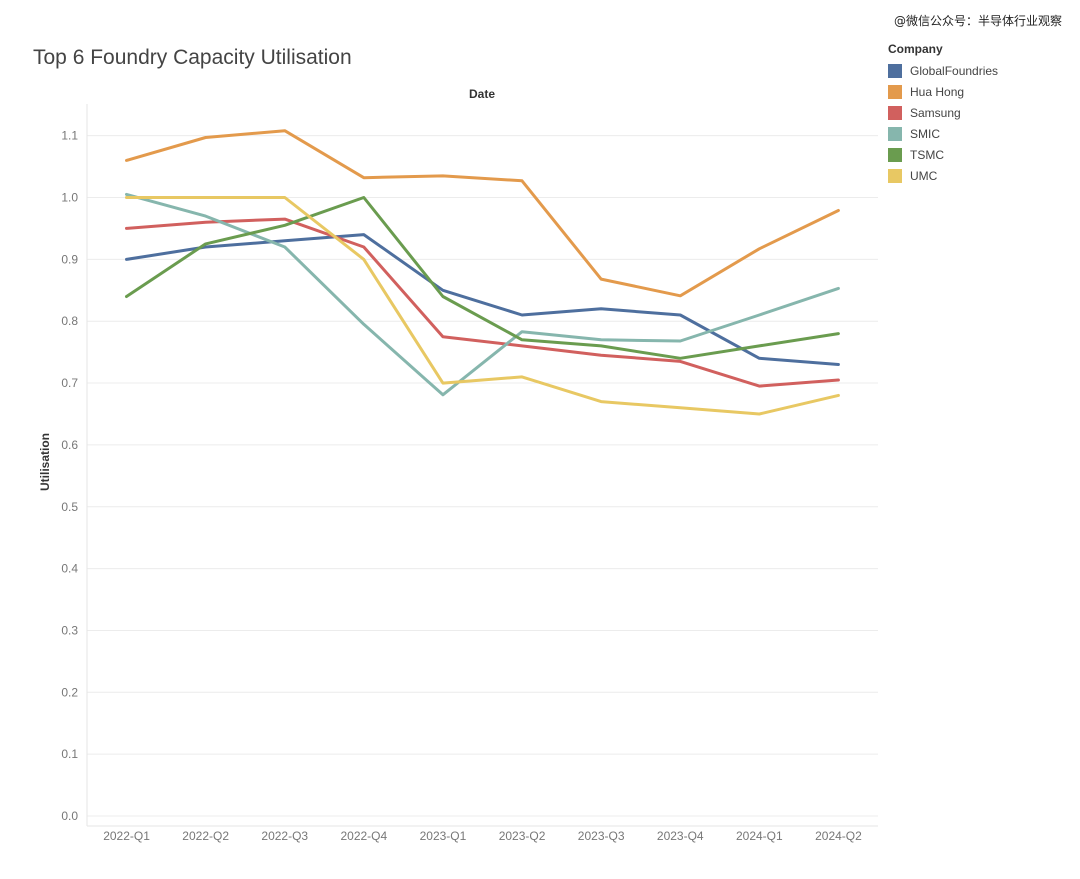 This screenshot has width=1080, height=879. I want to click on legend-label: UMC, so click(924, 175).